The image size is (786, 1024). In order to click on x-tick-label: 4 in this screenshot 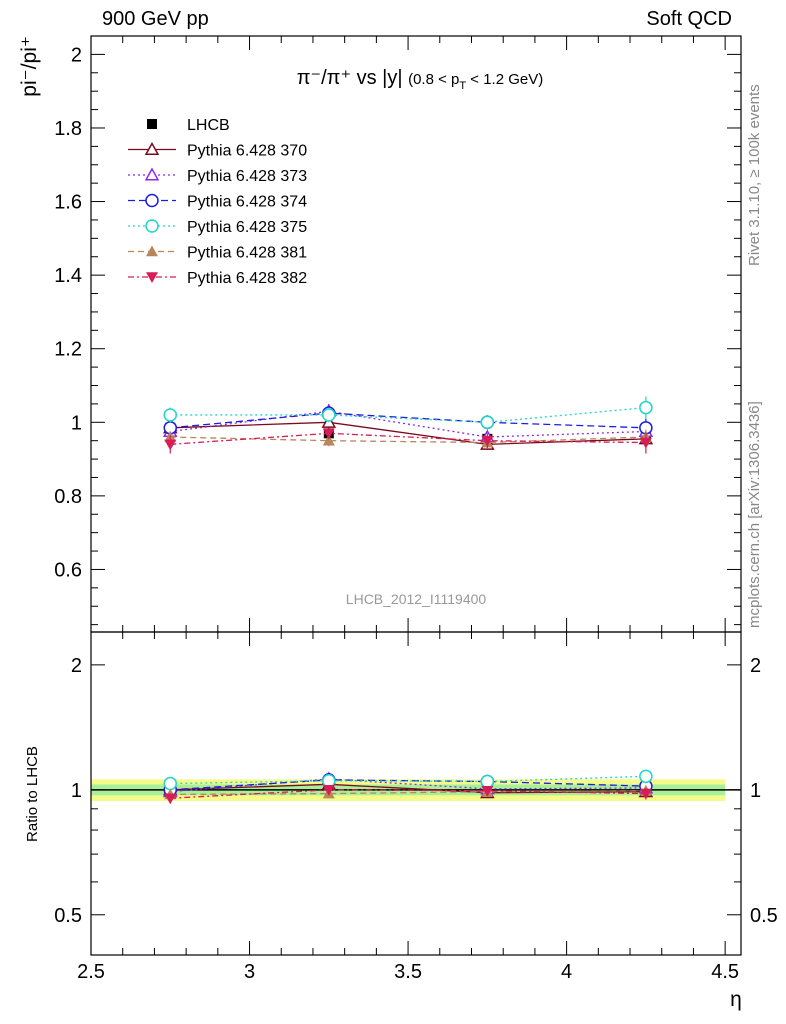, I will do `click(566, 972)`.